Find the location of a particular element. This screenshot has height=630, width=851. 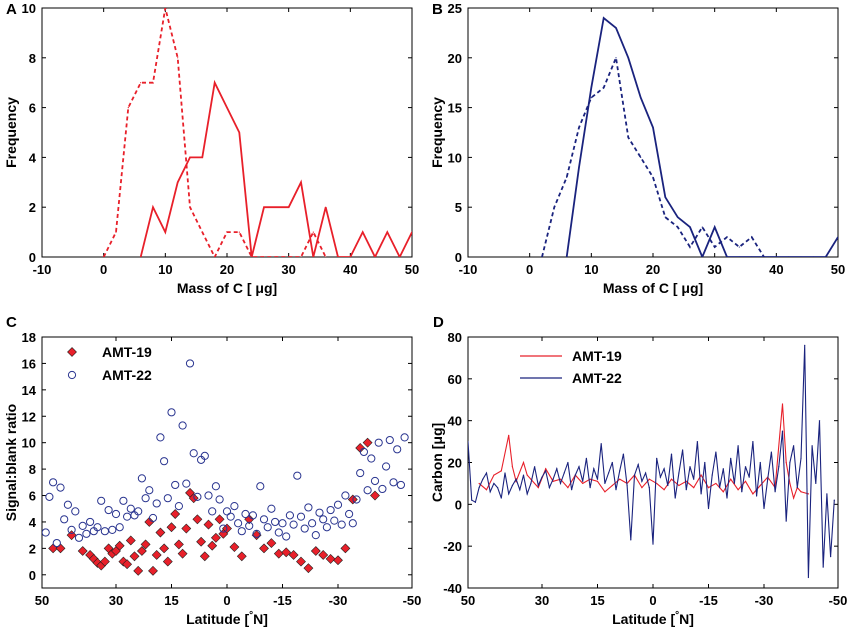

series-solid-line is located at coordinates (701, 136).